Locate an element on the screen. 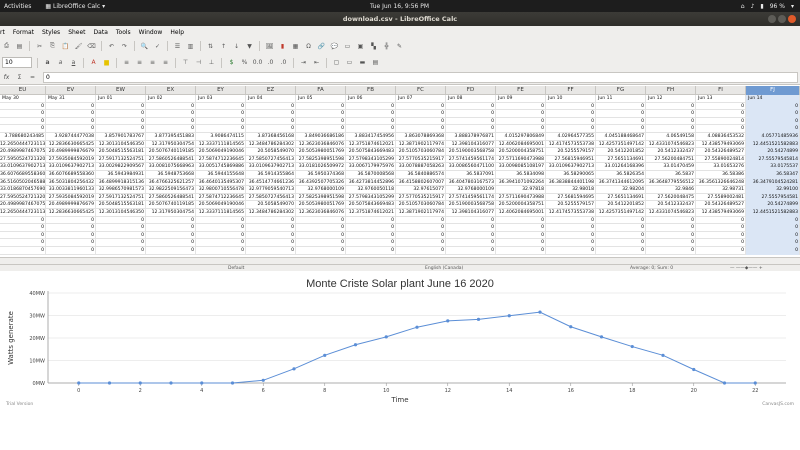  table-cell: 12.4257351497142 is located at coordinates (621, 213).